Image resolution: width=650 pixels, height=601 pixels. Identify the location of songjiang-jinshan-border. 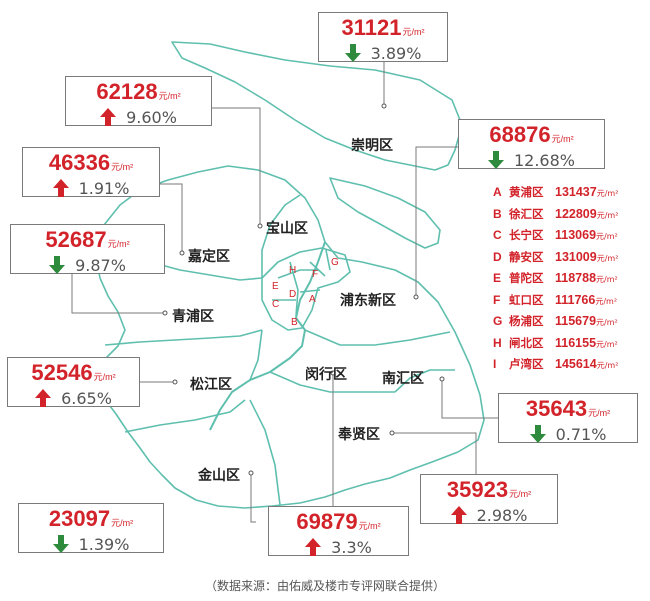
(185, 416).